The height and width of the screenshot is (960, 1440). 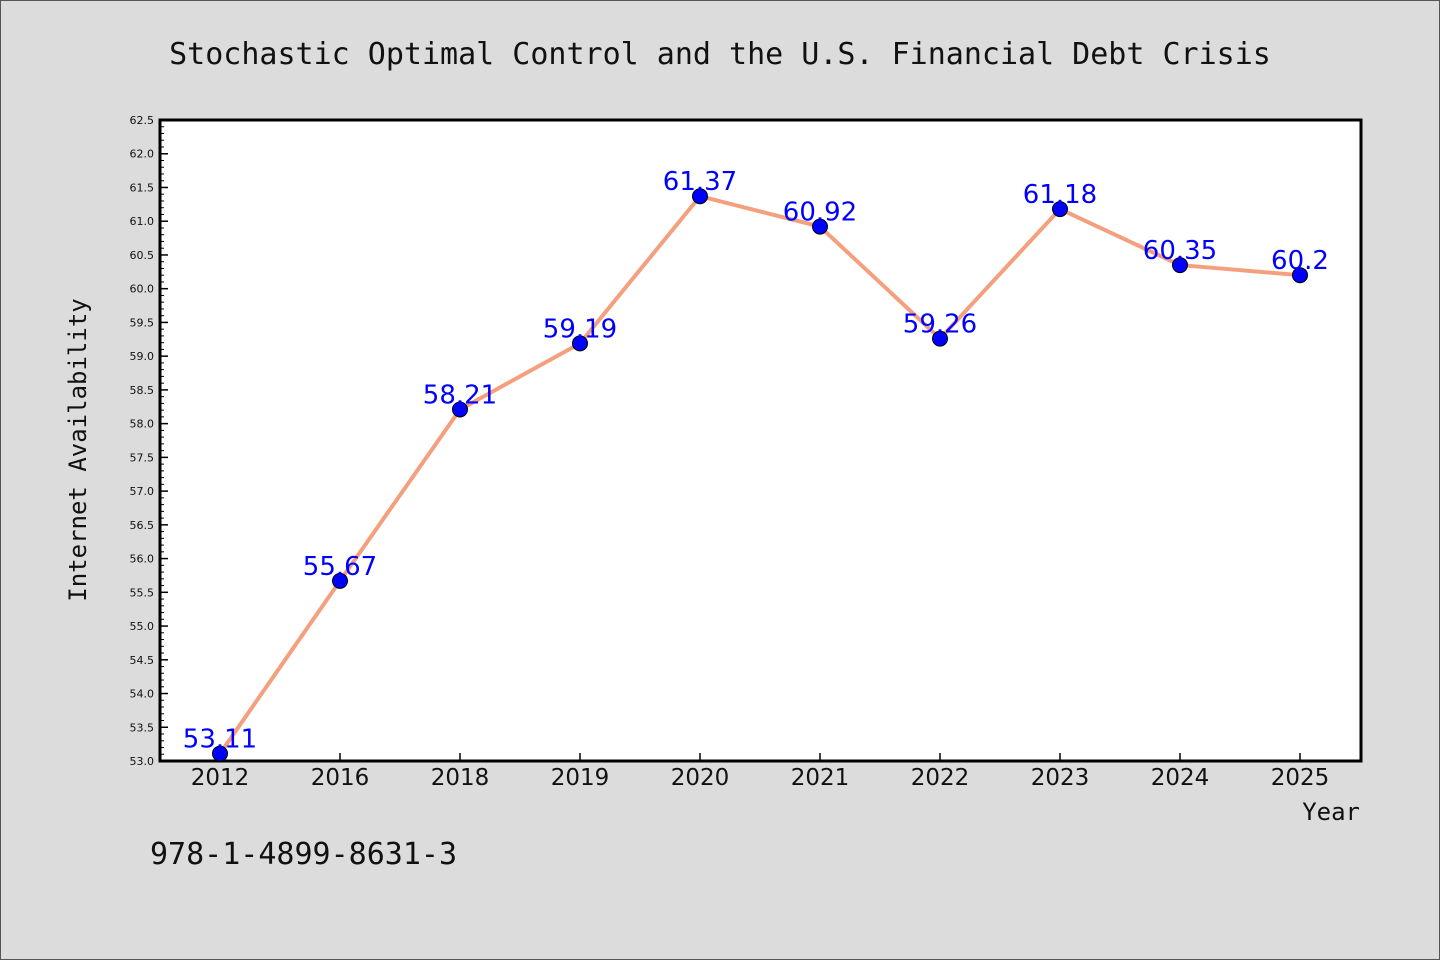 What do you see at coordinates (340, 567) in the screenshot?
I see `data-label: 55.67` at bounding box center [340, 567].